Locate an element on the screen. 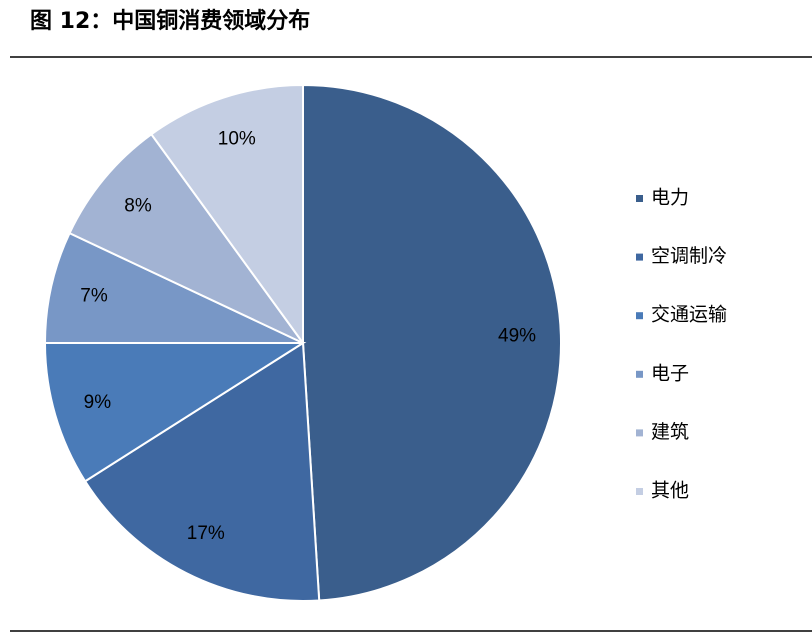  data-label: 7% is located at coordinates (94, 295).